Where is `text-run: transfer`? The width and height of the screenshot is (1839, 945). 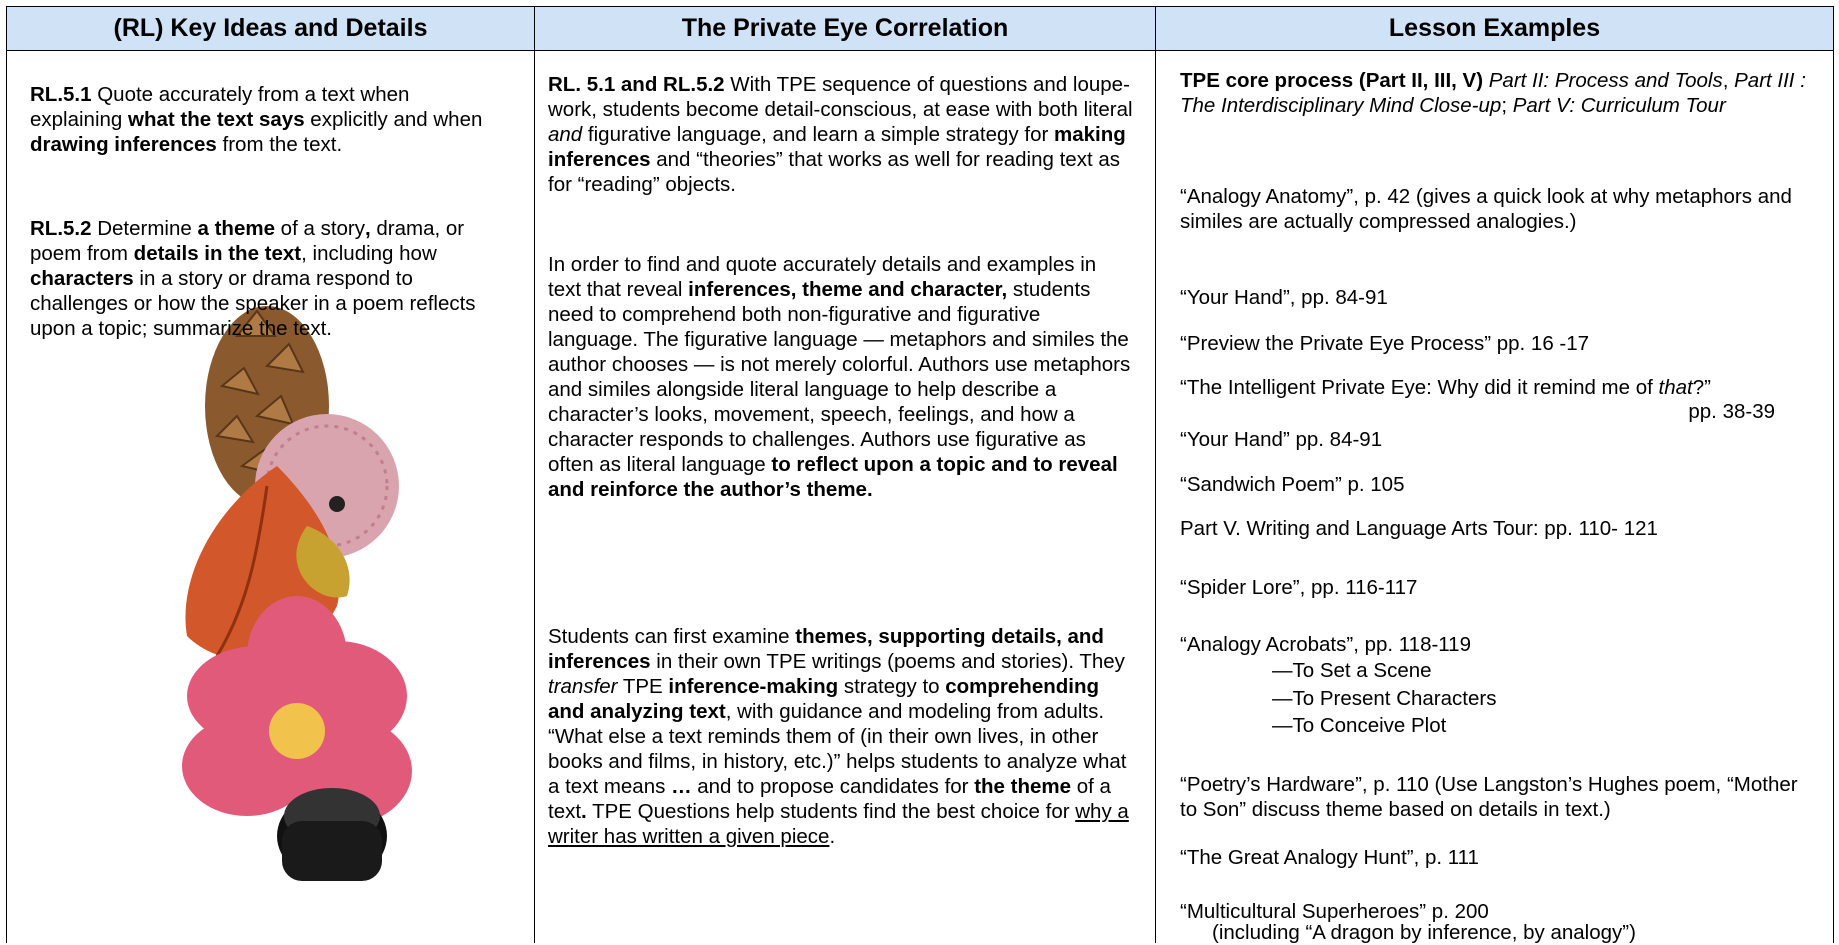 text-run: transfer is located at coordinates (583, 686).